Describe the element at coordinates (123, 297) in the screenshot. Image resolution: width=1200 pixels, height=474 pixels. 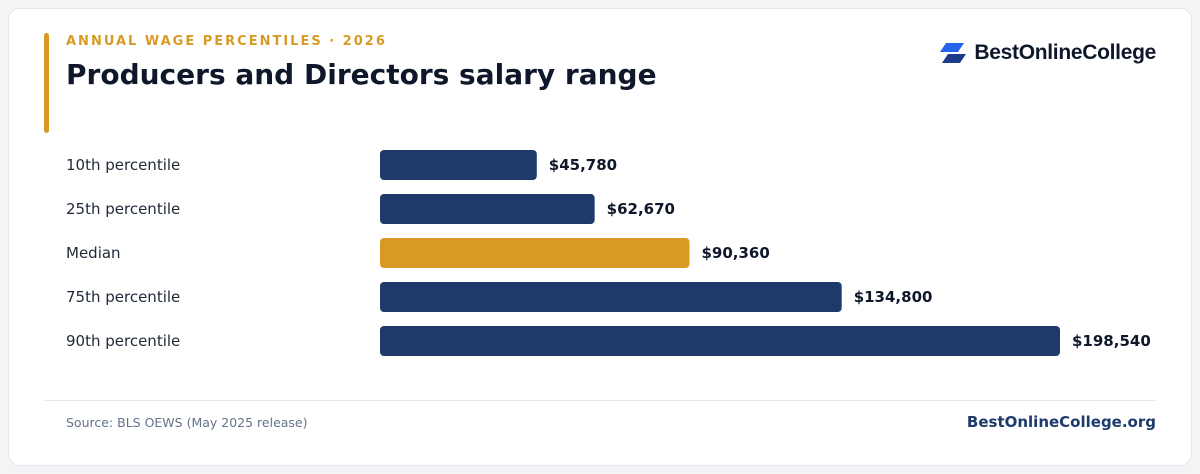
I see `category-label-75th-percentile: 75th percentile` at that location.